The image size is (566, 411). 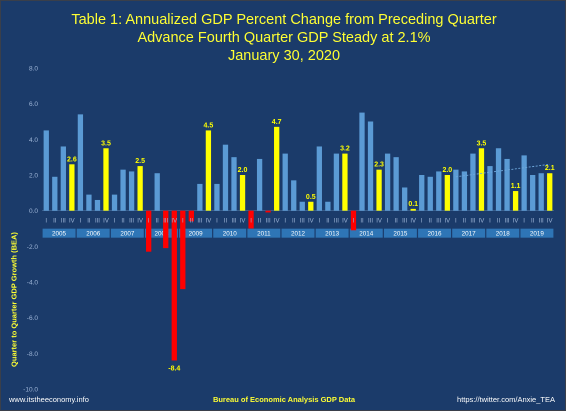 What do you see at coordinates (59, 233) in the screenshot?
I see `year-label: 2005` at bounding box center [59, 233].